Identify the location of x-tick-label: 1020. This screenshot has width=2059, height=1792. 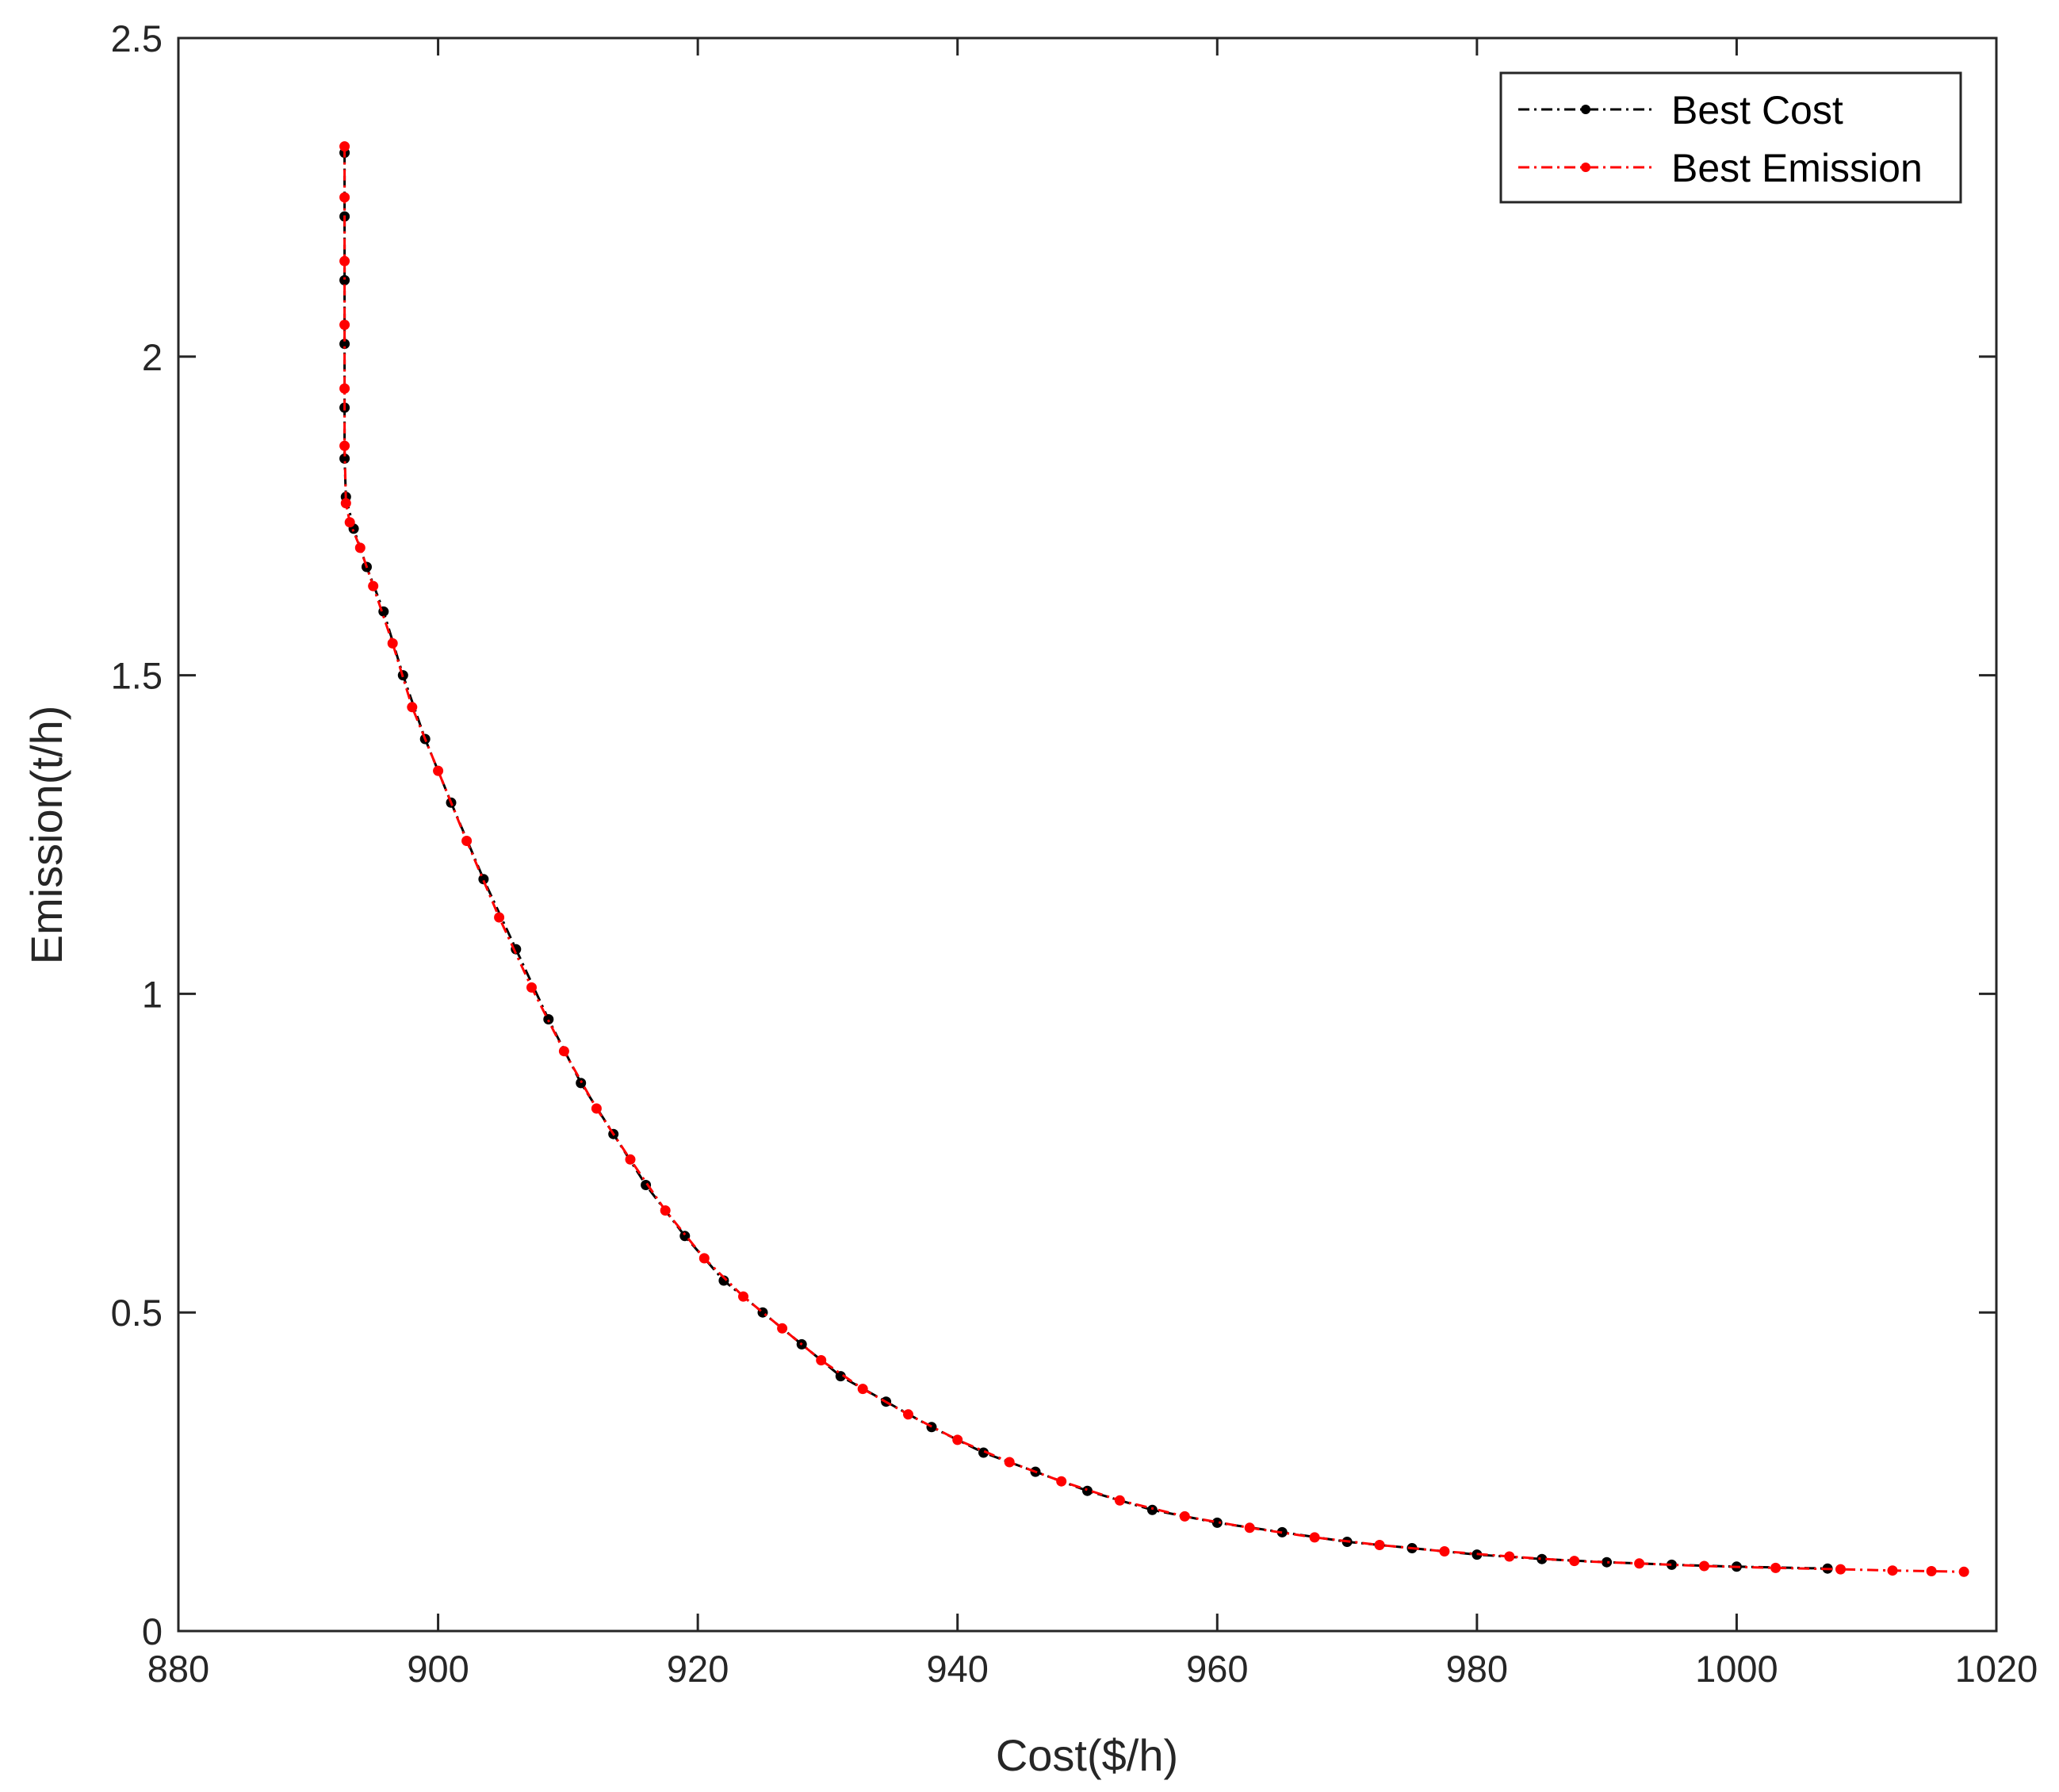
(1996, 1669).